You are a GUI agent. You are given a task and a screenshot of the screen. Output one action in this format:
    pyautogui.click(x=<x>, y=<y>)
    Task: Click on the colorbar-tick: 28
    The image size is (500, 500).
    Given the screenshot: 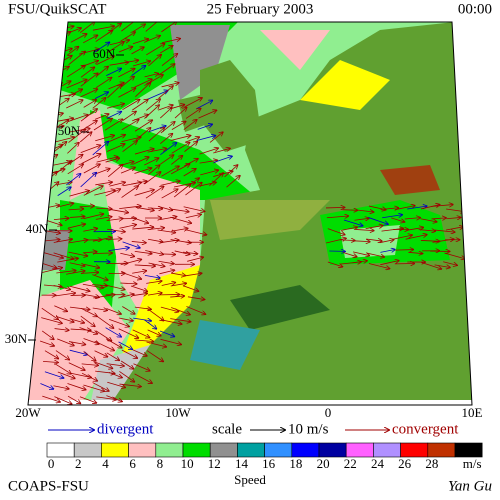 What is the action you would take?
    pyautogui.click(x=431, y=463)
    